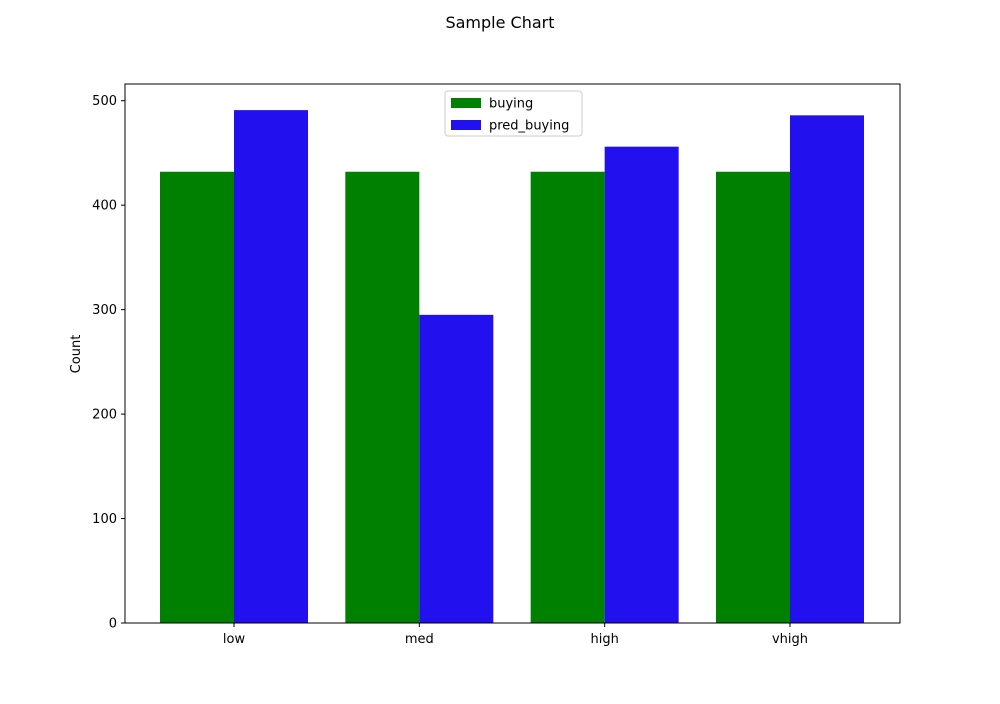  What do you see at coordinates (76, 354) in the screenshot?
I see `y-axis-label: Count` at bounding box center [76, 354].